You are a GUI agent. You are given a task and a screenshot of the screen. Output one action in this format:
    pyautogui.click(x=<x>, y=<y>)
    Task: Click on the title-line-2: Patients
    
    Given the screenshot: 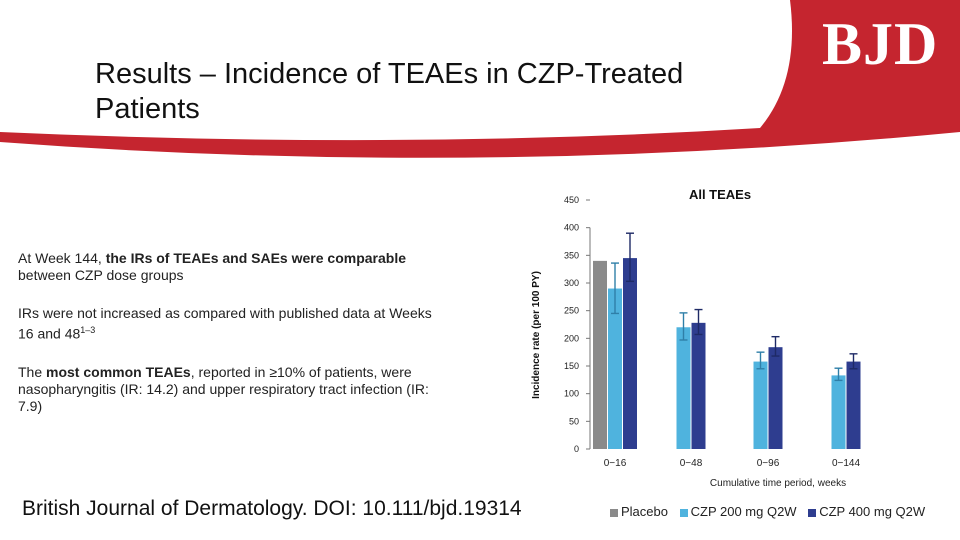 What is the action you would take?
    pyautogui.click(x=147, y=109)
    